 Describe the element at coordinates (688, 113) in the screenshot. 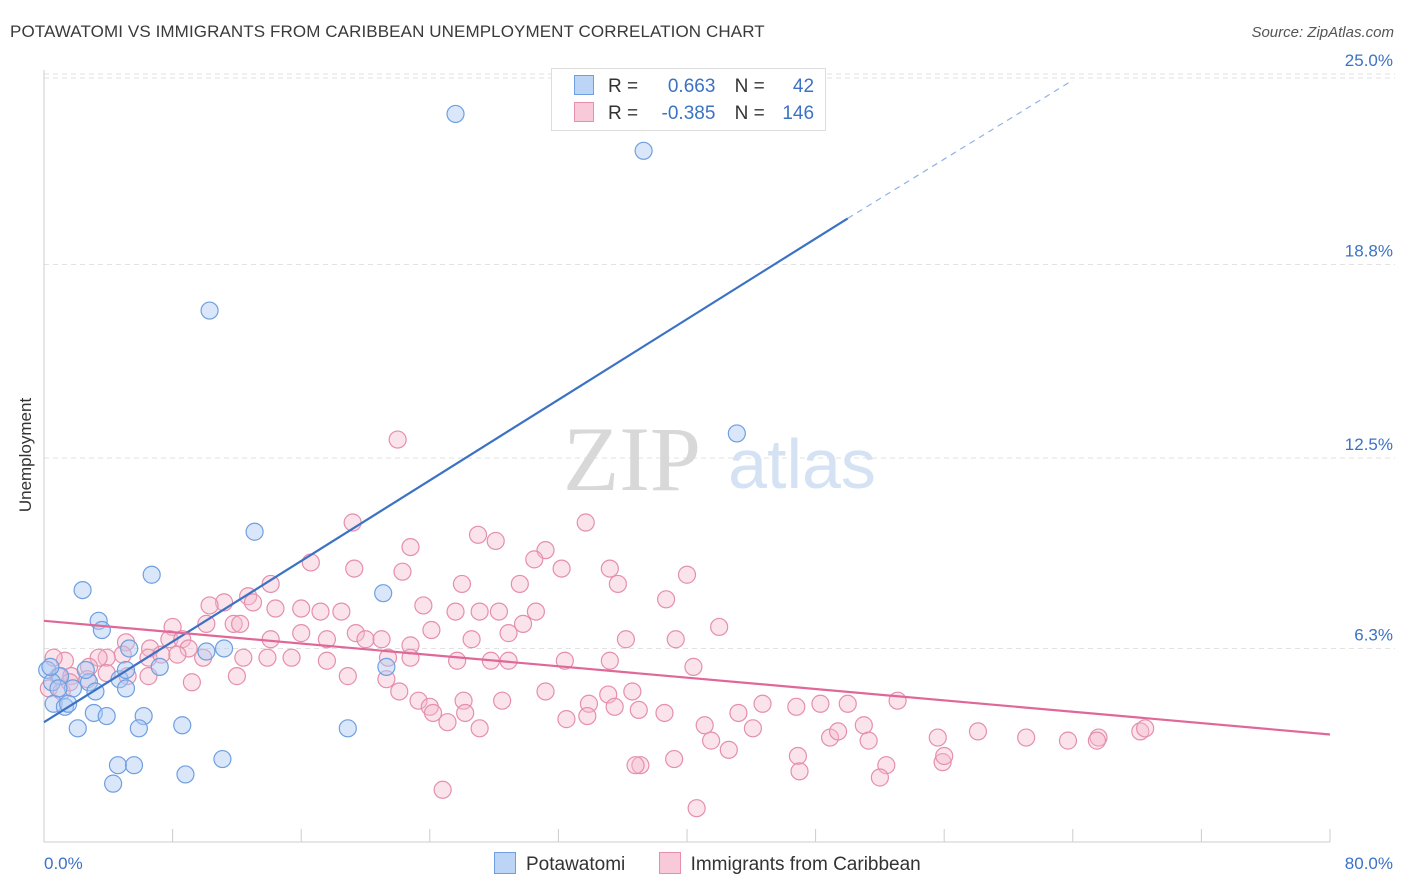

I see `legend-r-value: -0.385` at that location.